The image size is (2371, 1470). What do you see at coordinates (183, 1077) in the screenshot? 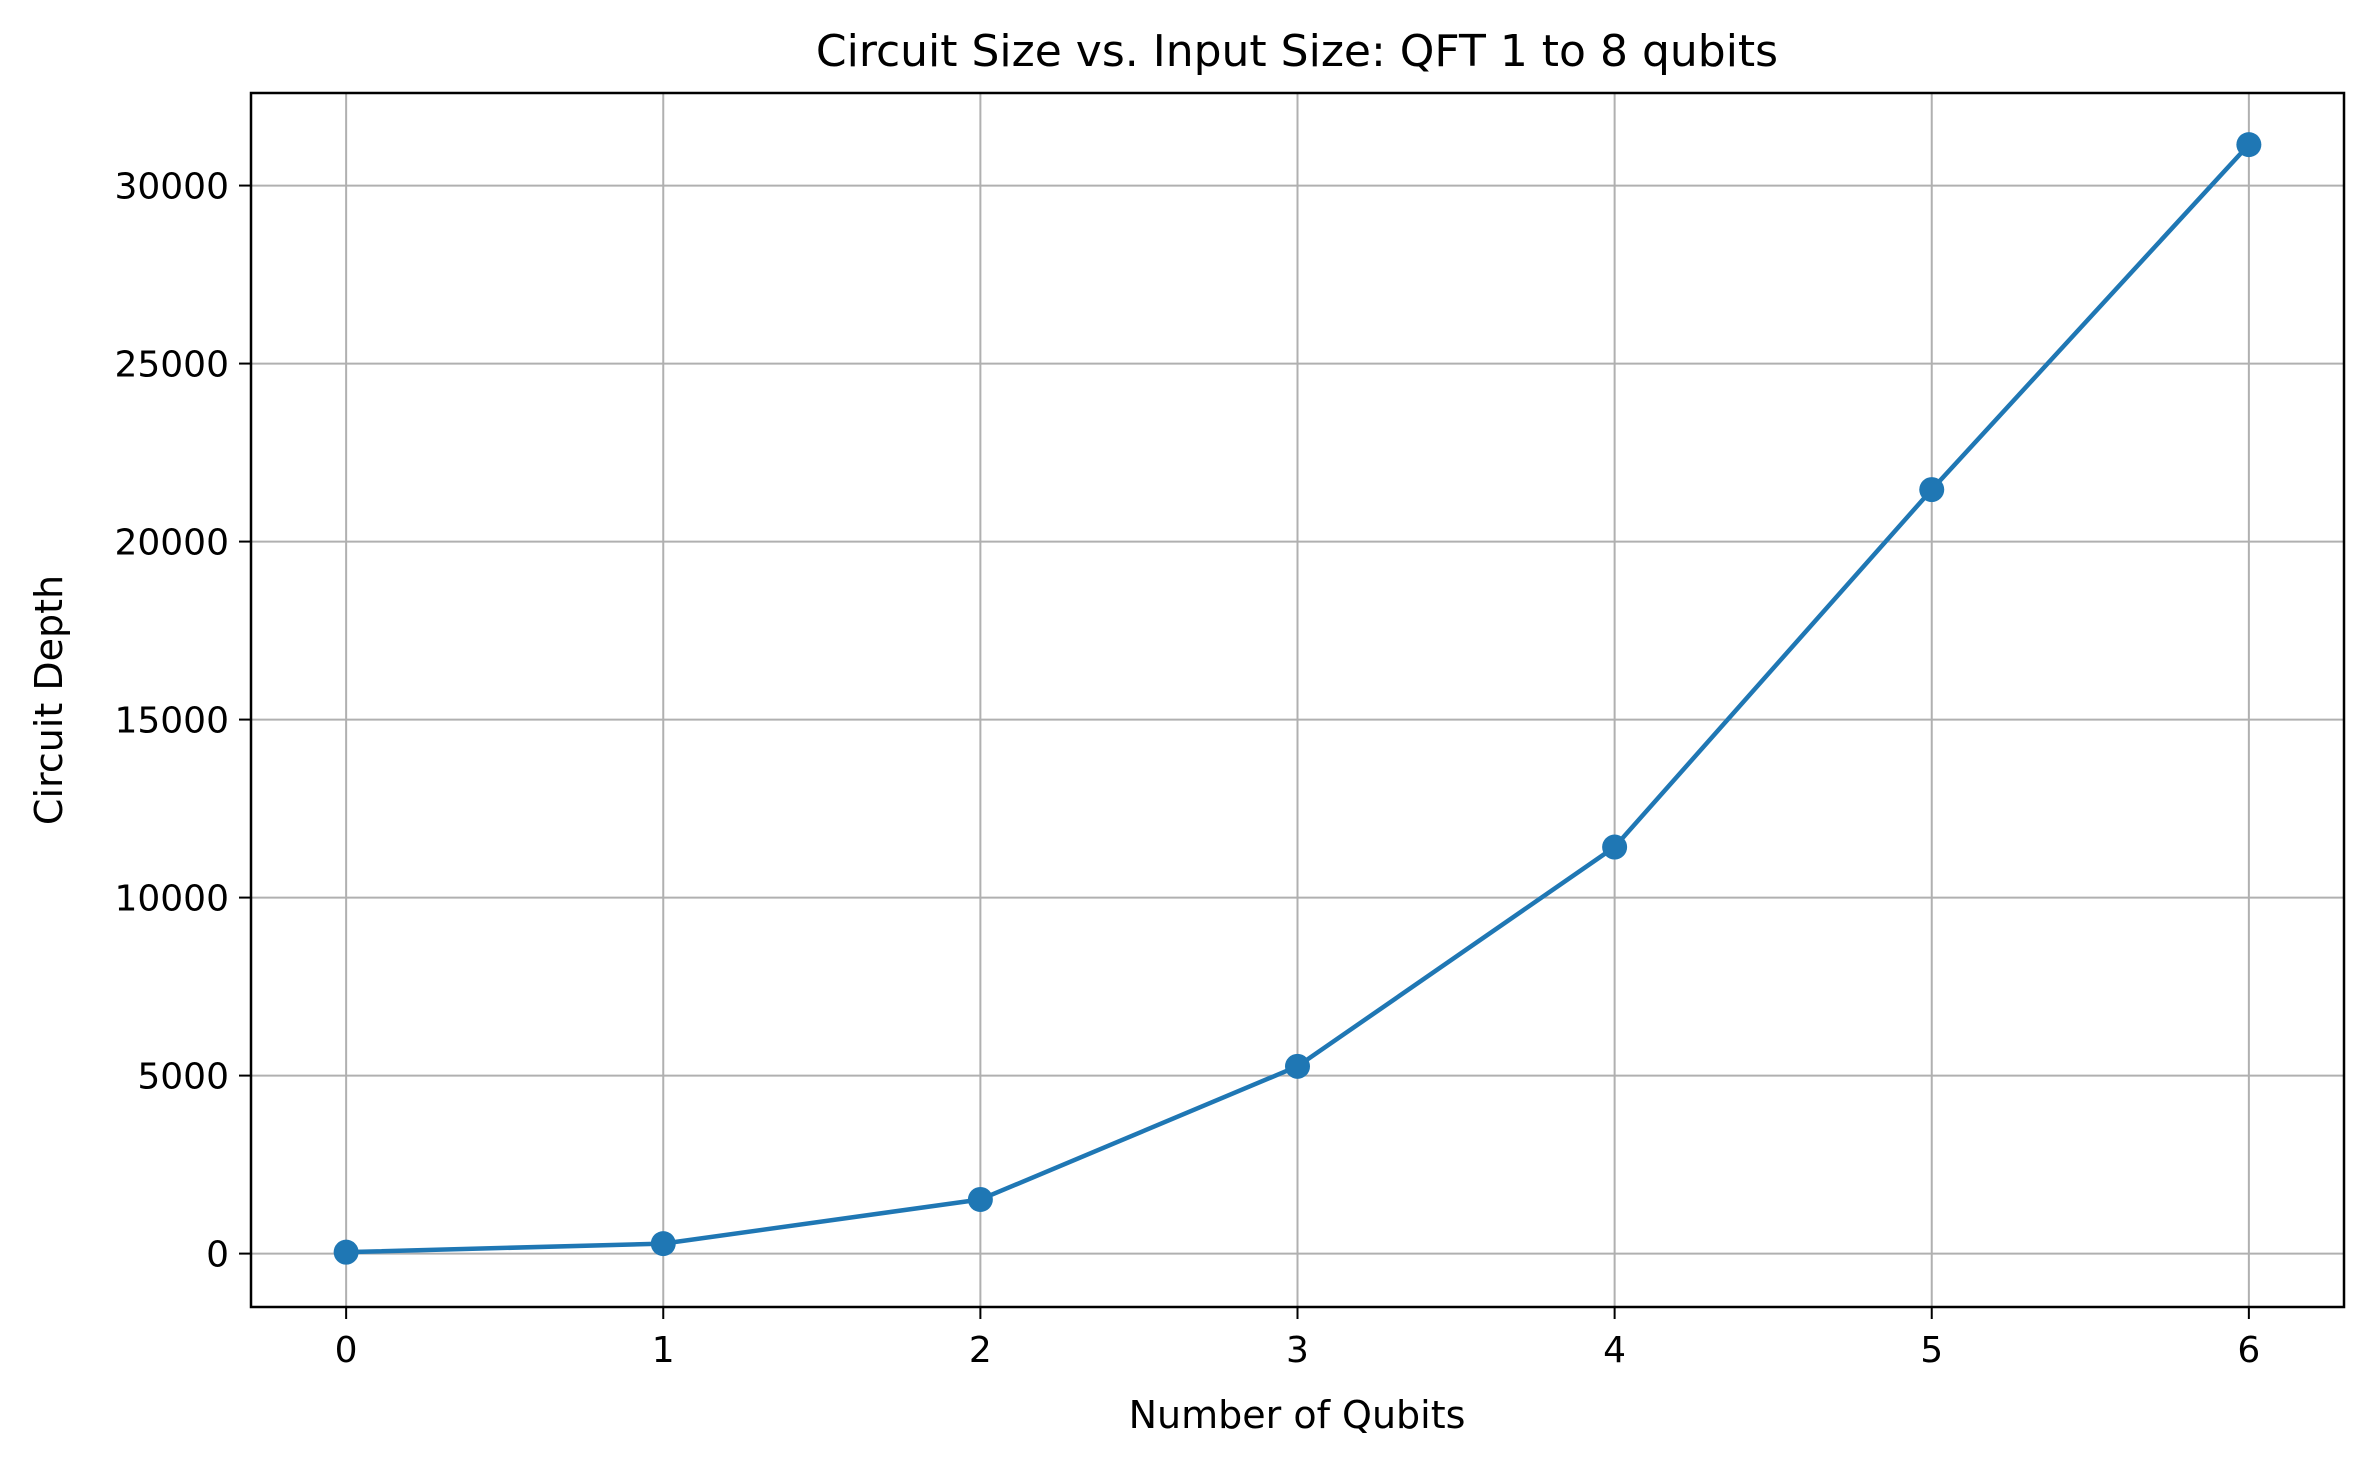
I see `y-tick-label: 5000` at bounding box center [183, 1077].